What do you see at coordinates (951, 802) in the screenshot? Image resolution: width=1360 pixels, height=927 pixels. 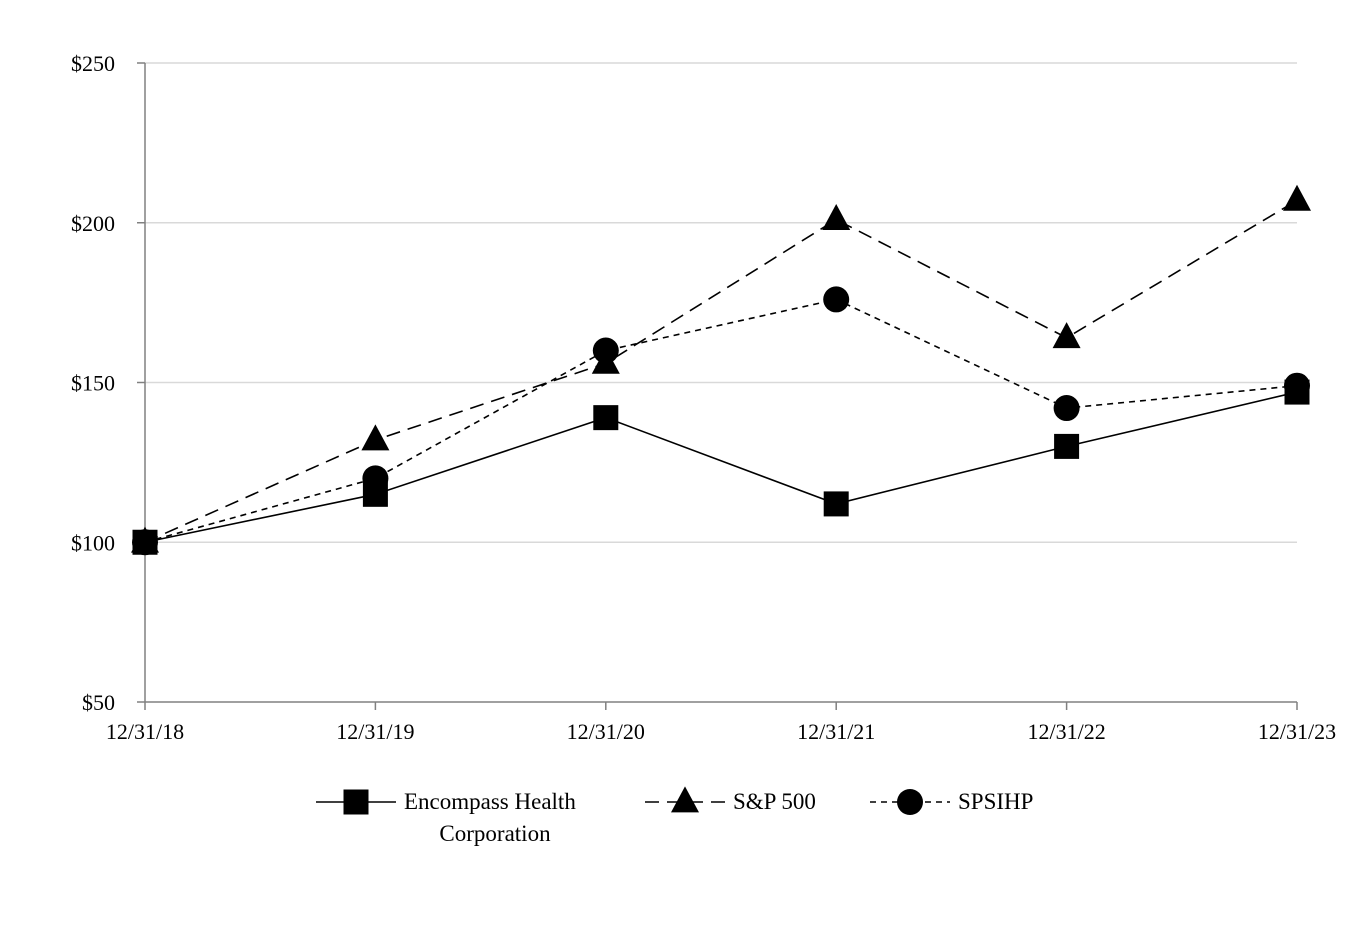 I see `legend-item-spsihp: SPSIHP` at bounding box center [951, 802].